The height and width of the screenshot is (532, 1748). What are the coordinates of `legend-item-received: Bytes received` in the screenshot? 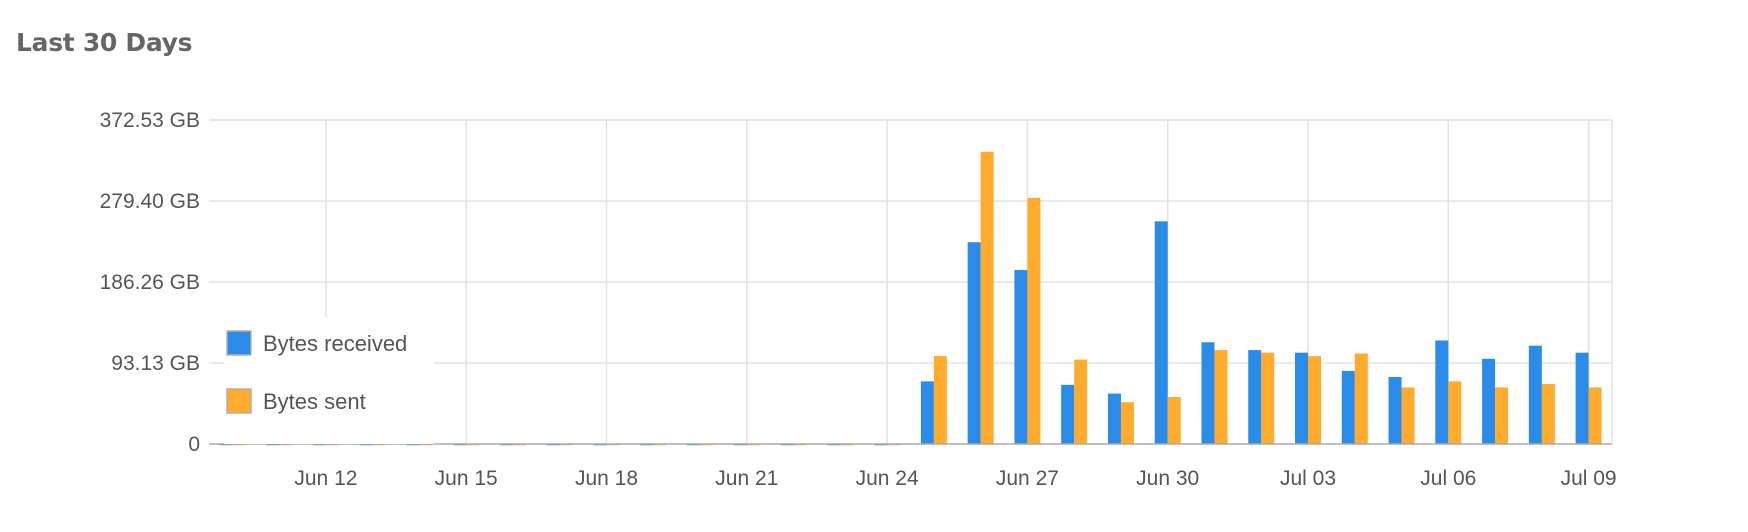 It's located at (316, 343).